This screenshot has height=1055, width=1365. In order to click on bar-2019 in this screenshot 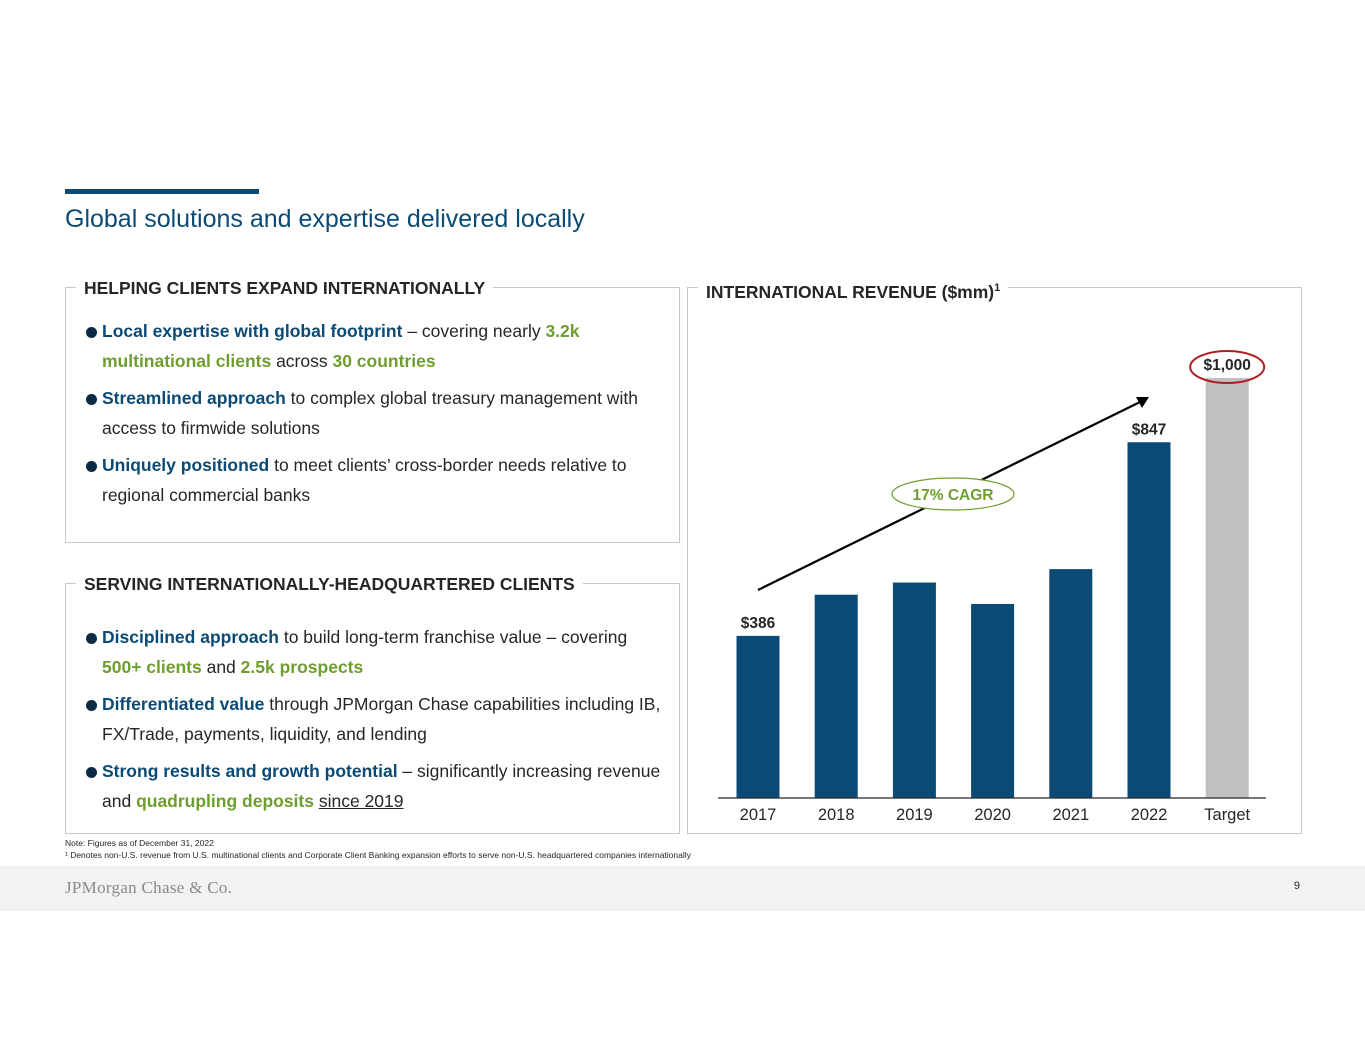, I will do `click(914, 690)`.